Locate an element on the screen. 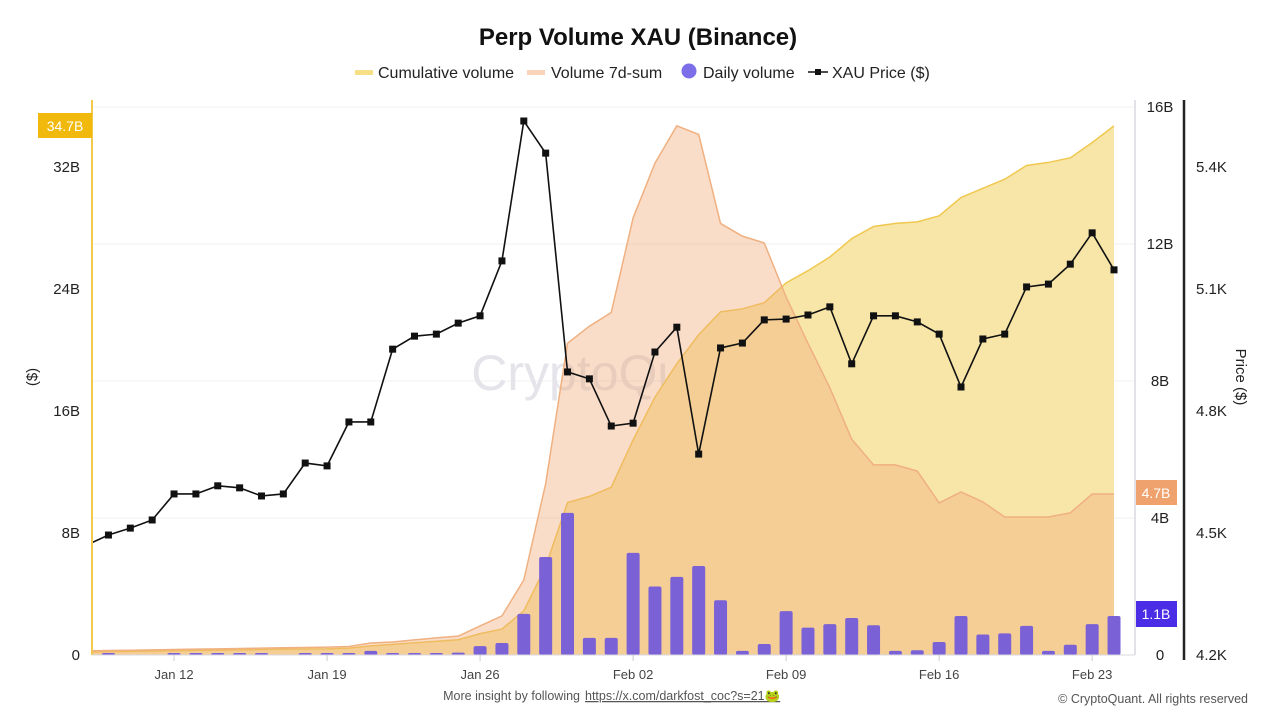 This screenshot has height=720, width=1280. left-tick-label: 24B is located at coordinates (66, 289).